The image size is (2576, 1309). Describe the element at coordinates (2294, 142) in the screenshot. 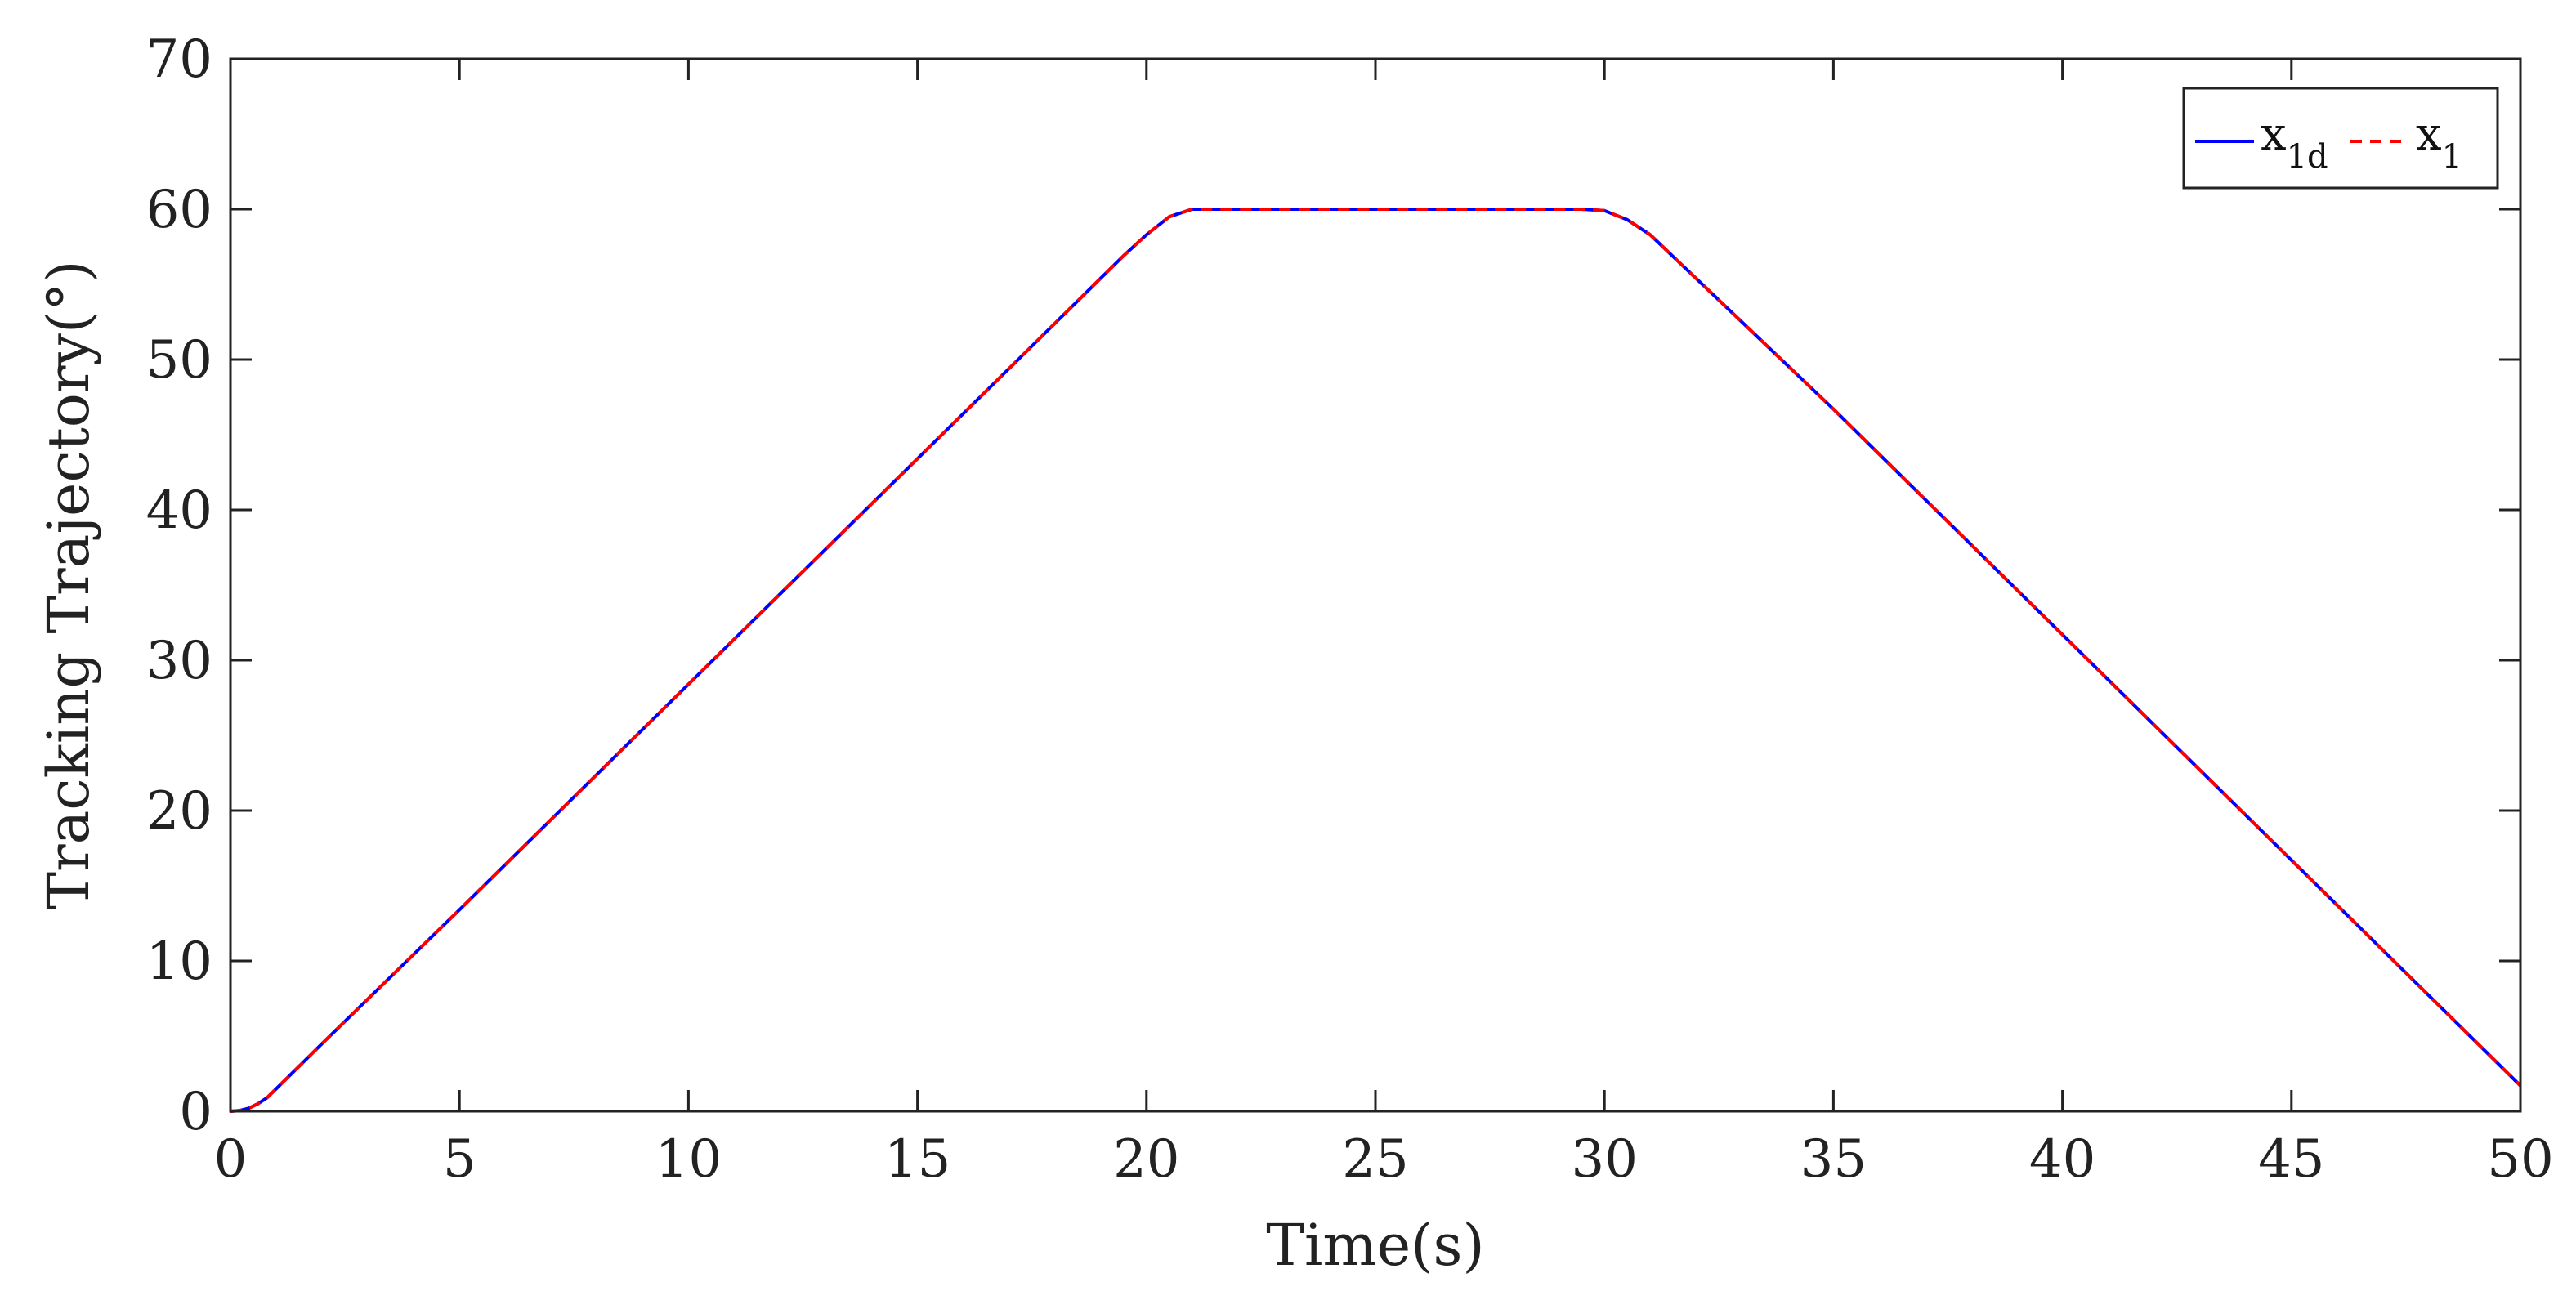

I see `legend-label-x1d: x1d` at that location.